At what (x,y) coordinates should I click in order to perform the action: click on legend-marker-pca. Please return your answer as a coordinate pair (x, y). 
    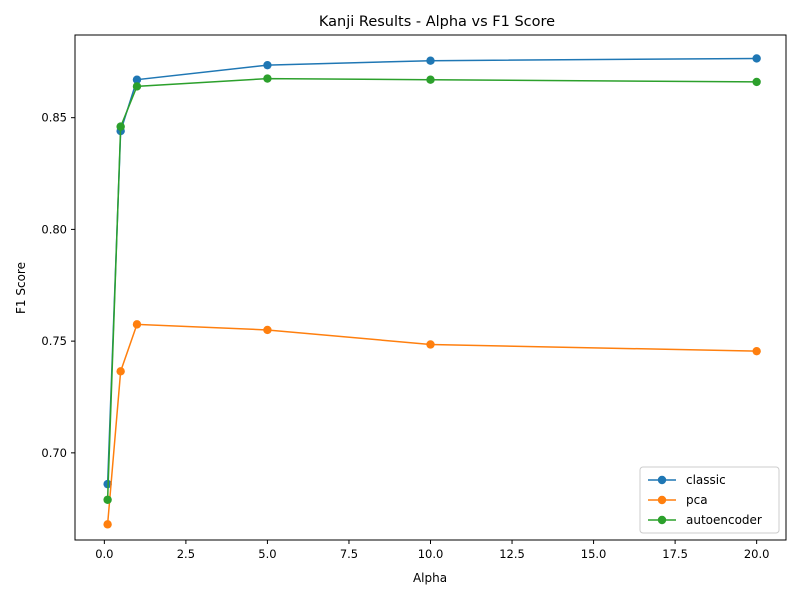
    Looking at the image, I should click on (662, 500).